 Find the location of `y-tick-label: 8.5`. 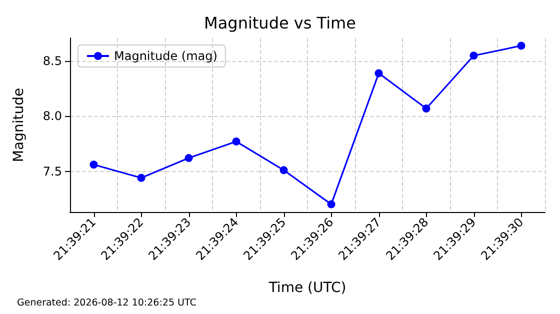

y-tick-label: 8.5 is located at coordinates (52, 61).